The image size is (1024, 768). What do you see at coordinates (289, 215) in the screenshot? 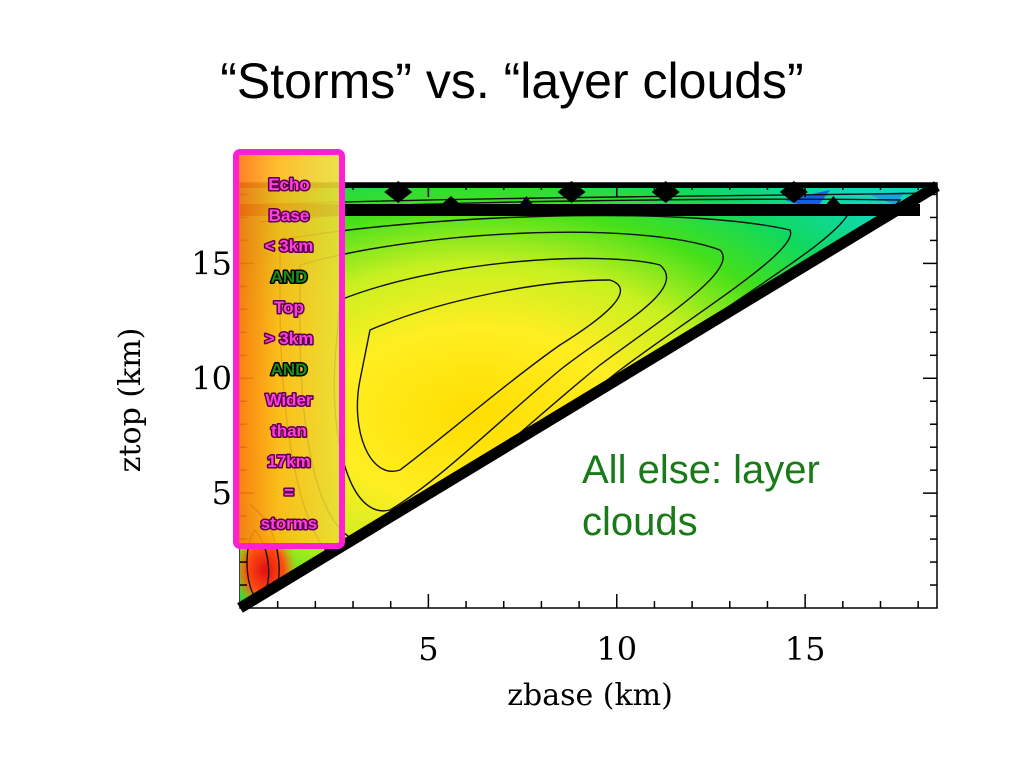
I see `storm-criteria-line: Base` at bounding box center [289, 215].